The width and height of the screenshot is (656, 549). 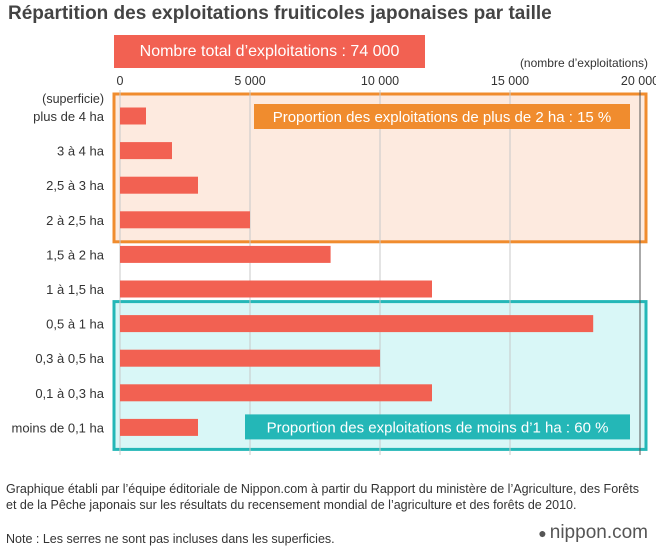 What do you see at coordinates (57, 427) in the screenshot?
I see `y-tick-label: moins de 0,1 ha` at bounding box center [57, 427].